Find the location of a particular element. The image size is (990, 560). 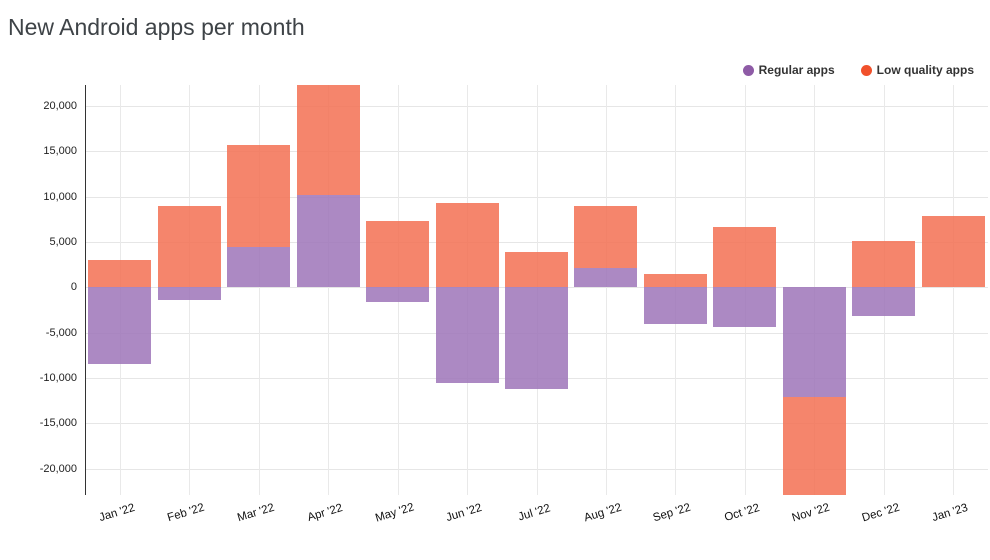

x-tick-label: Jul '22 is located at coordinates (534, 513).